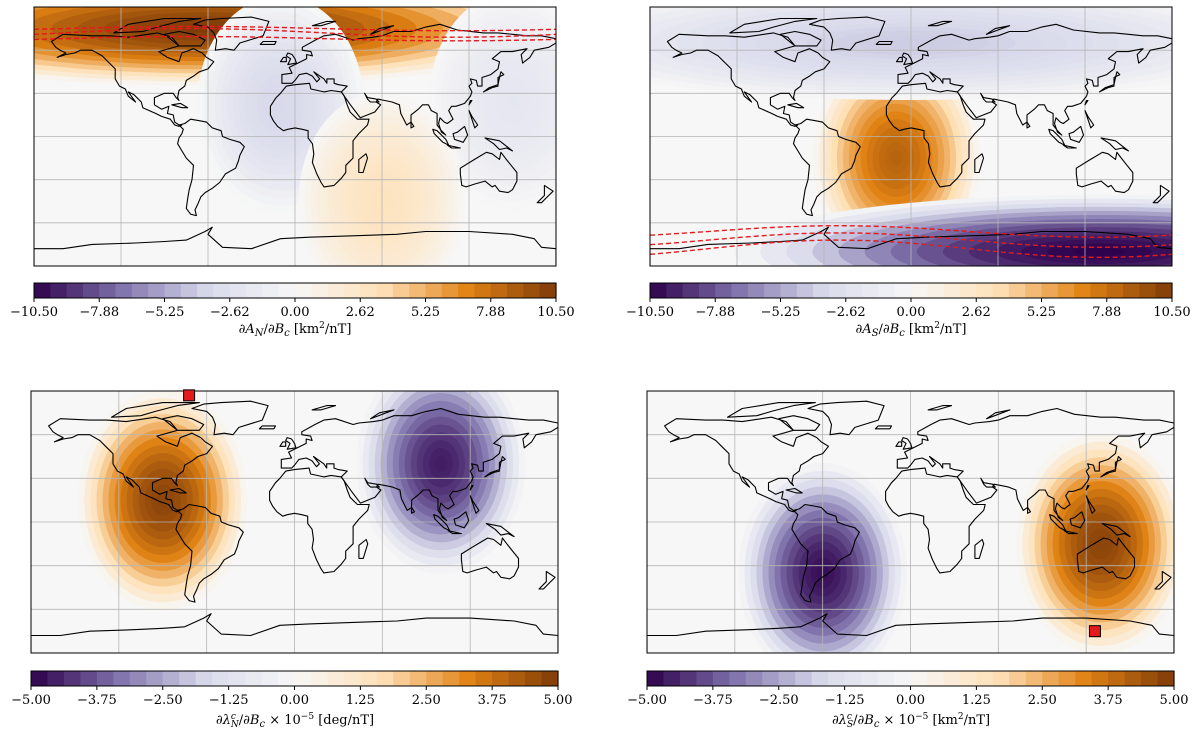 This screenshot has height=740, width=1200. What do you see at coordinates (295, 33) in the screenshot?
I see `oval-boundary-north` at bounding box center [295, 33].